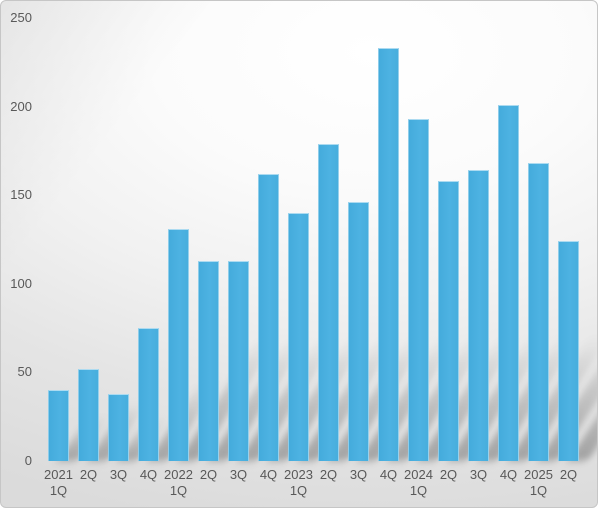  Describe the element at coordinates (21, 17) in the screenshot. I see `y-tick-label: 250` at that location.